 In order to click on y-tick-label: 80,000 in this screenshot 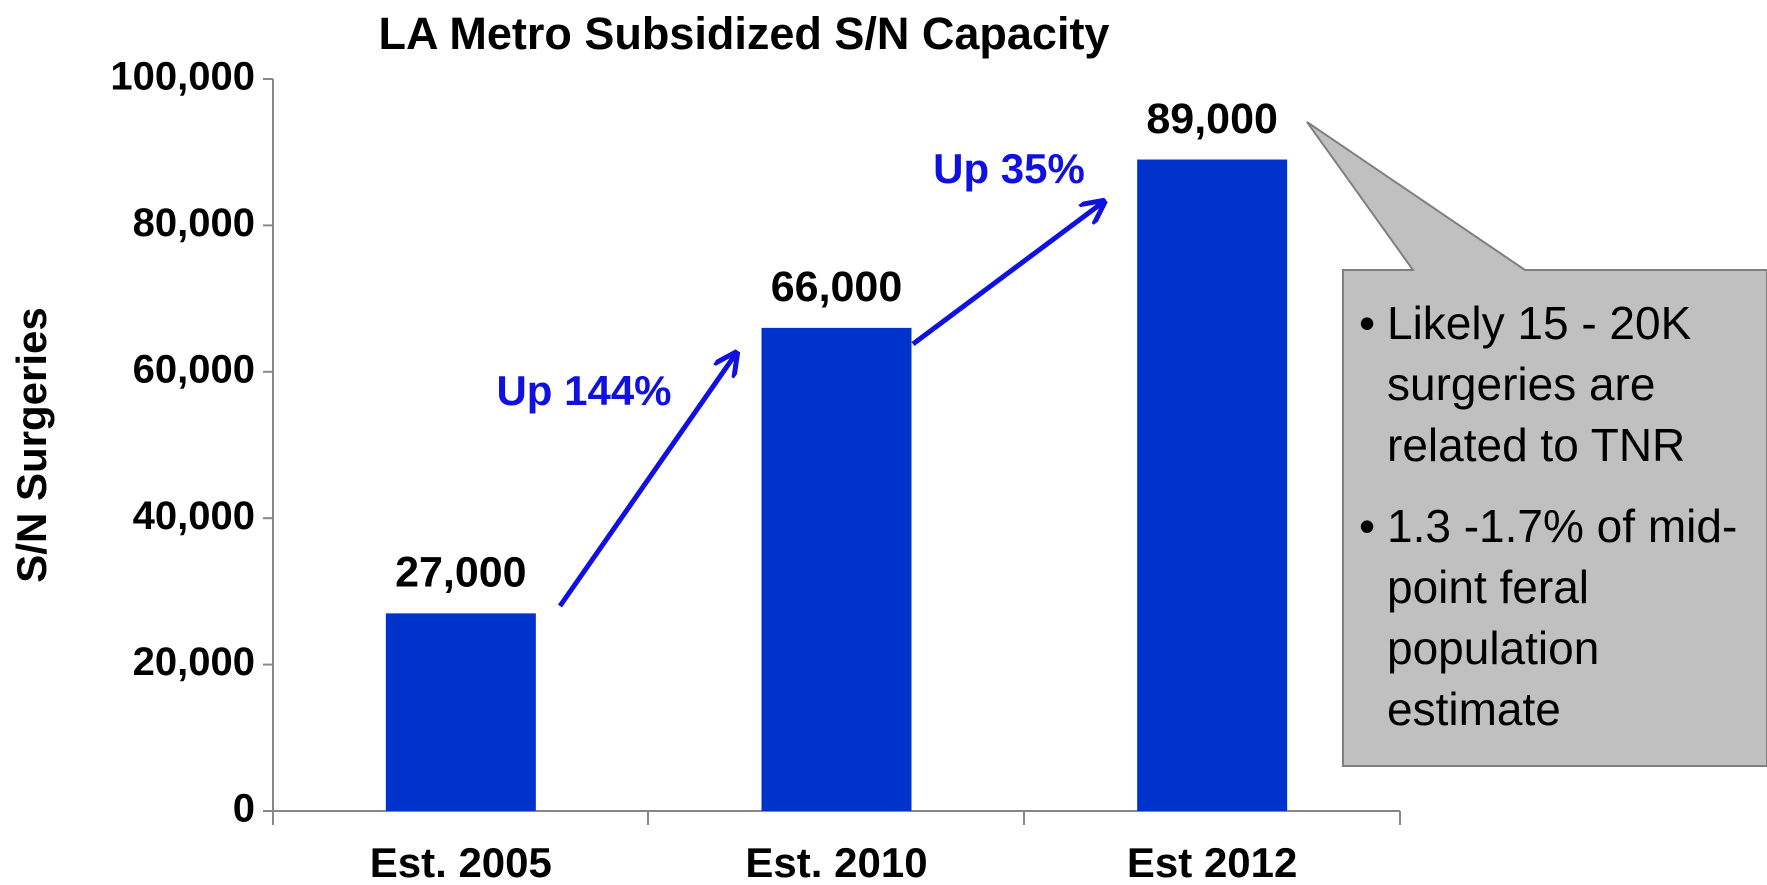, I will do `click(194, 223)`.